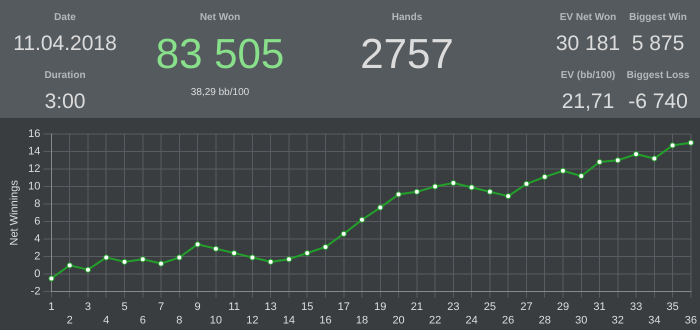 This screenshot has width=700, height=330. Describe the element at coordinates (398, 320) in the screenshot. I see `x-tick-label: 20` at that location.